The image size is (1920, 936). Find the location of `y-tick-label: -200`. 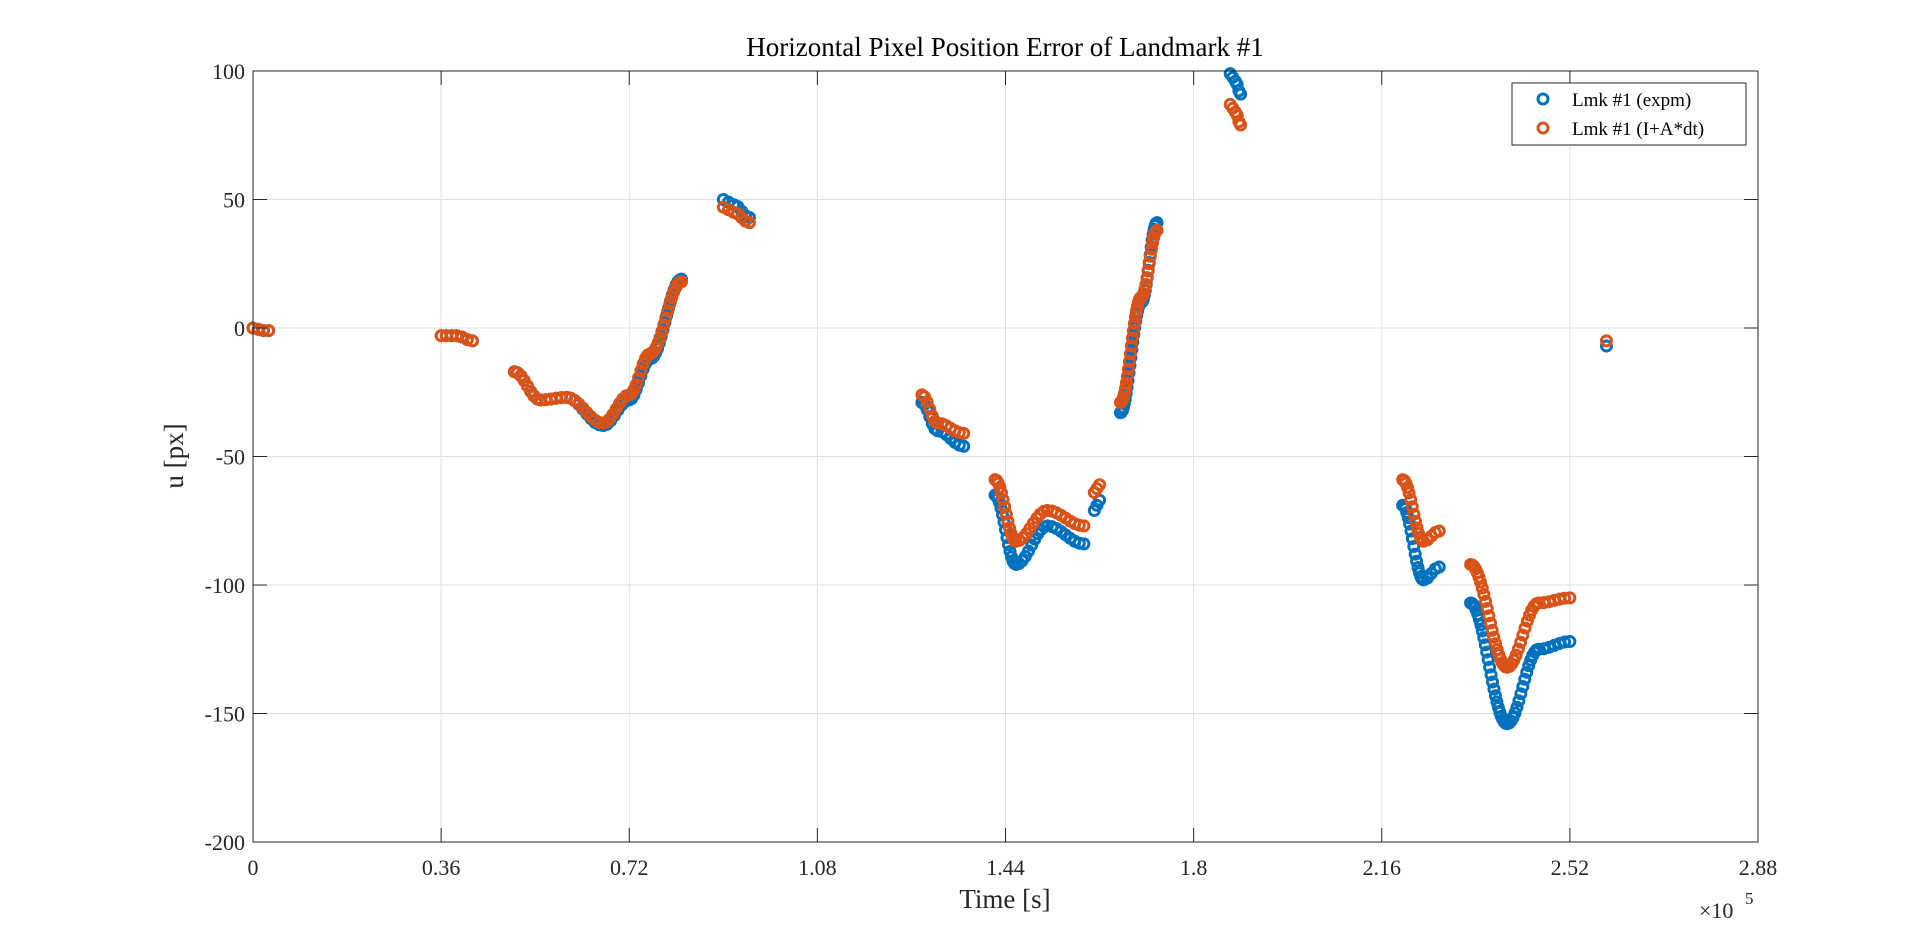

y-tick-label: -200 is located at coordinates (225, 842).